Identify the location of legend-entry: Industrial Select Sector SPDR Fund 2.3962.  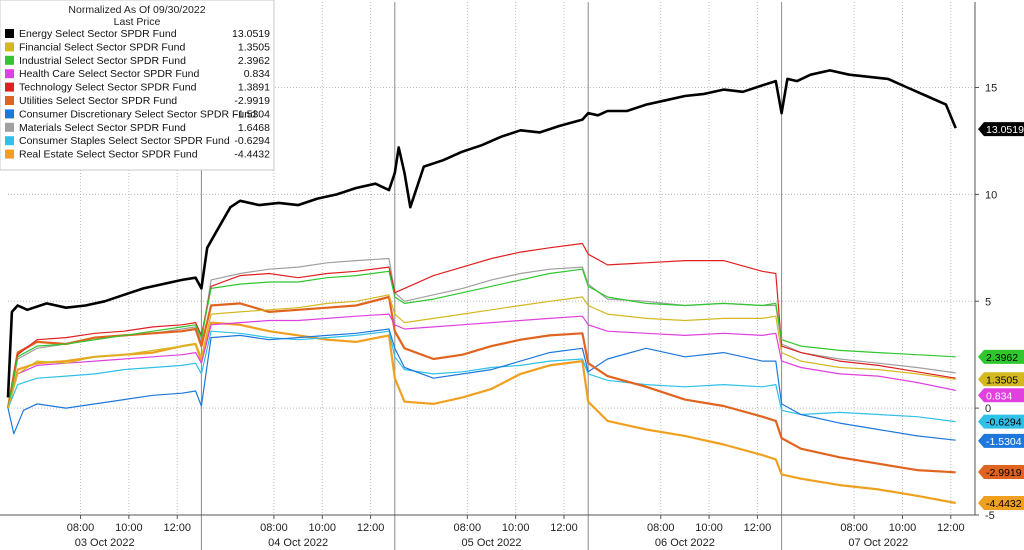
(137, 61).